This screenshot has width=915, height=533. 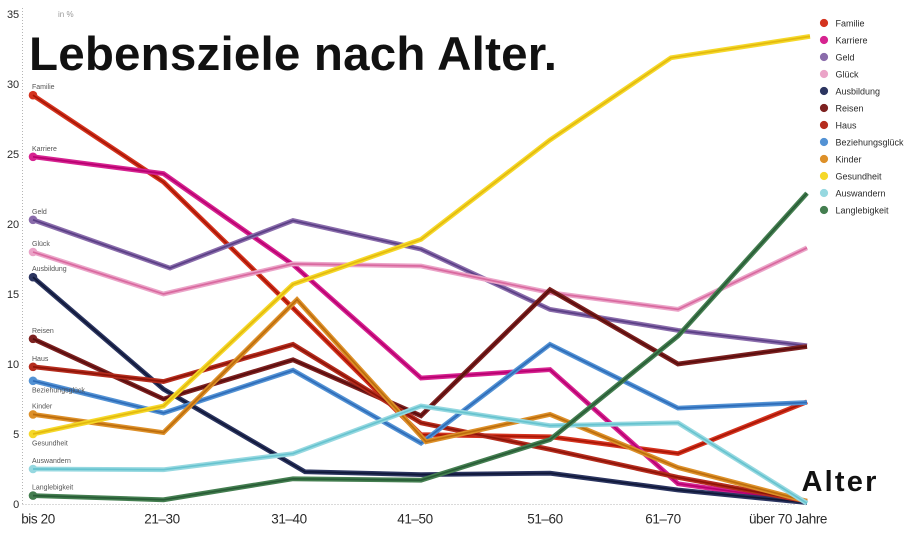 What do you see at coordinates (16, 505) in the screenshot?
I see `svg-text: 0` at bounding box center [16, 505].